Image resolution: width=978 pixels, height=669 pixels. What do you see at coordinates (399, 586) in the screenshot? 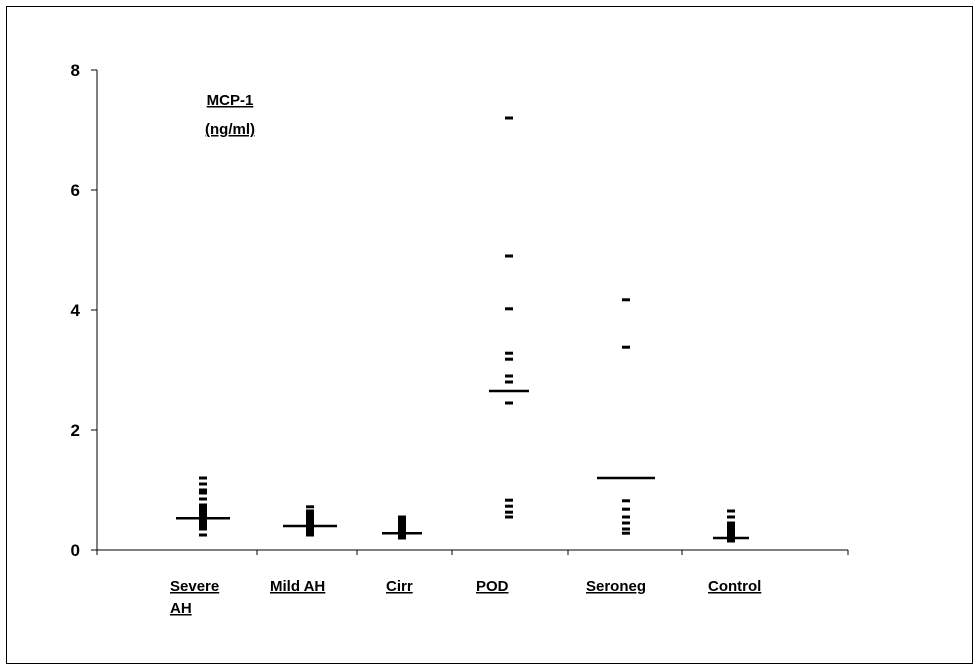
I see `category-label: Cirr` at bounding box center [399, 586].